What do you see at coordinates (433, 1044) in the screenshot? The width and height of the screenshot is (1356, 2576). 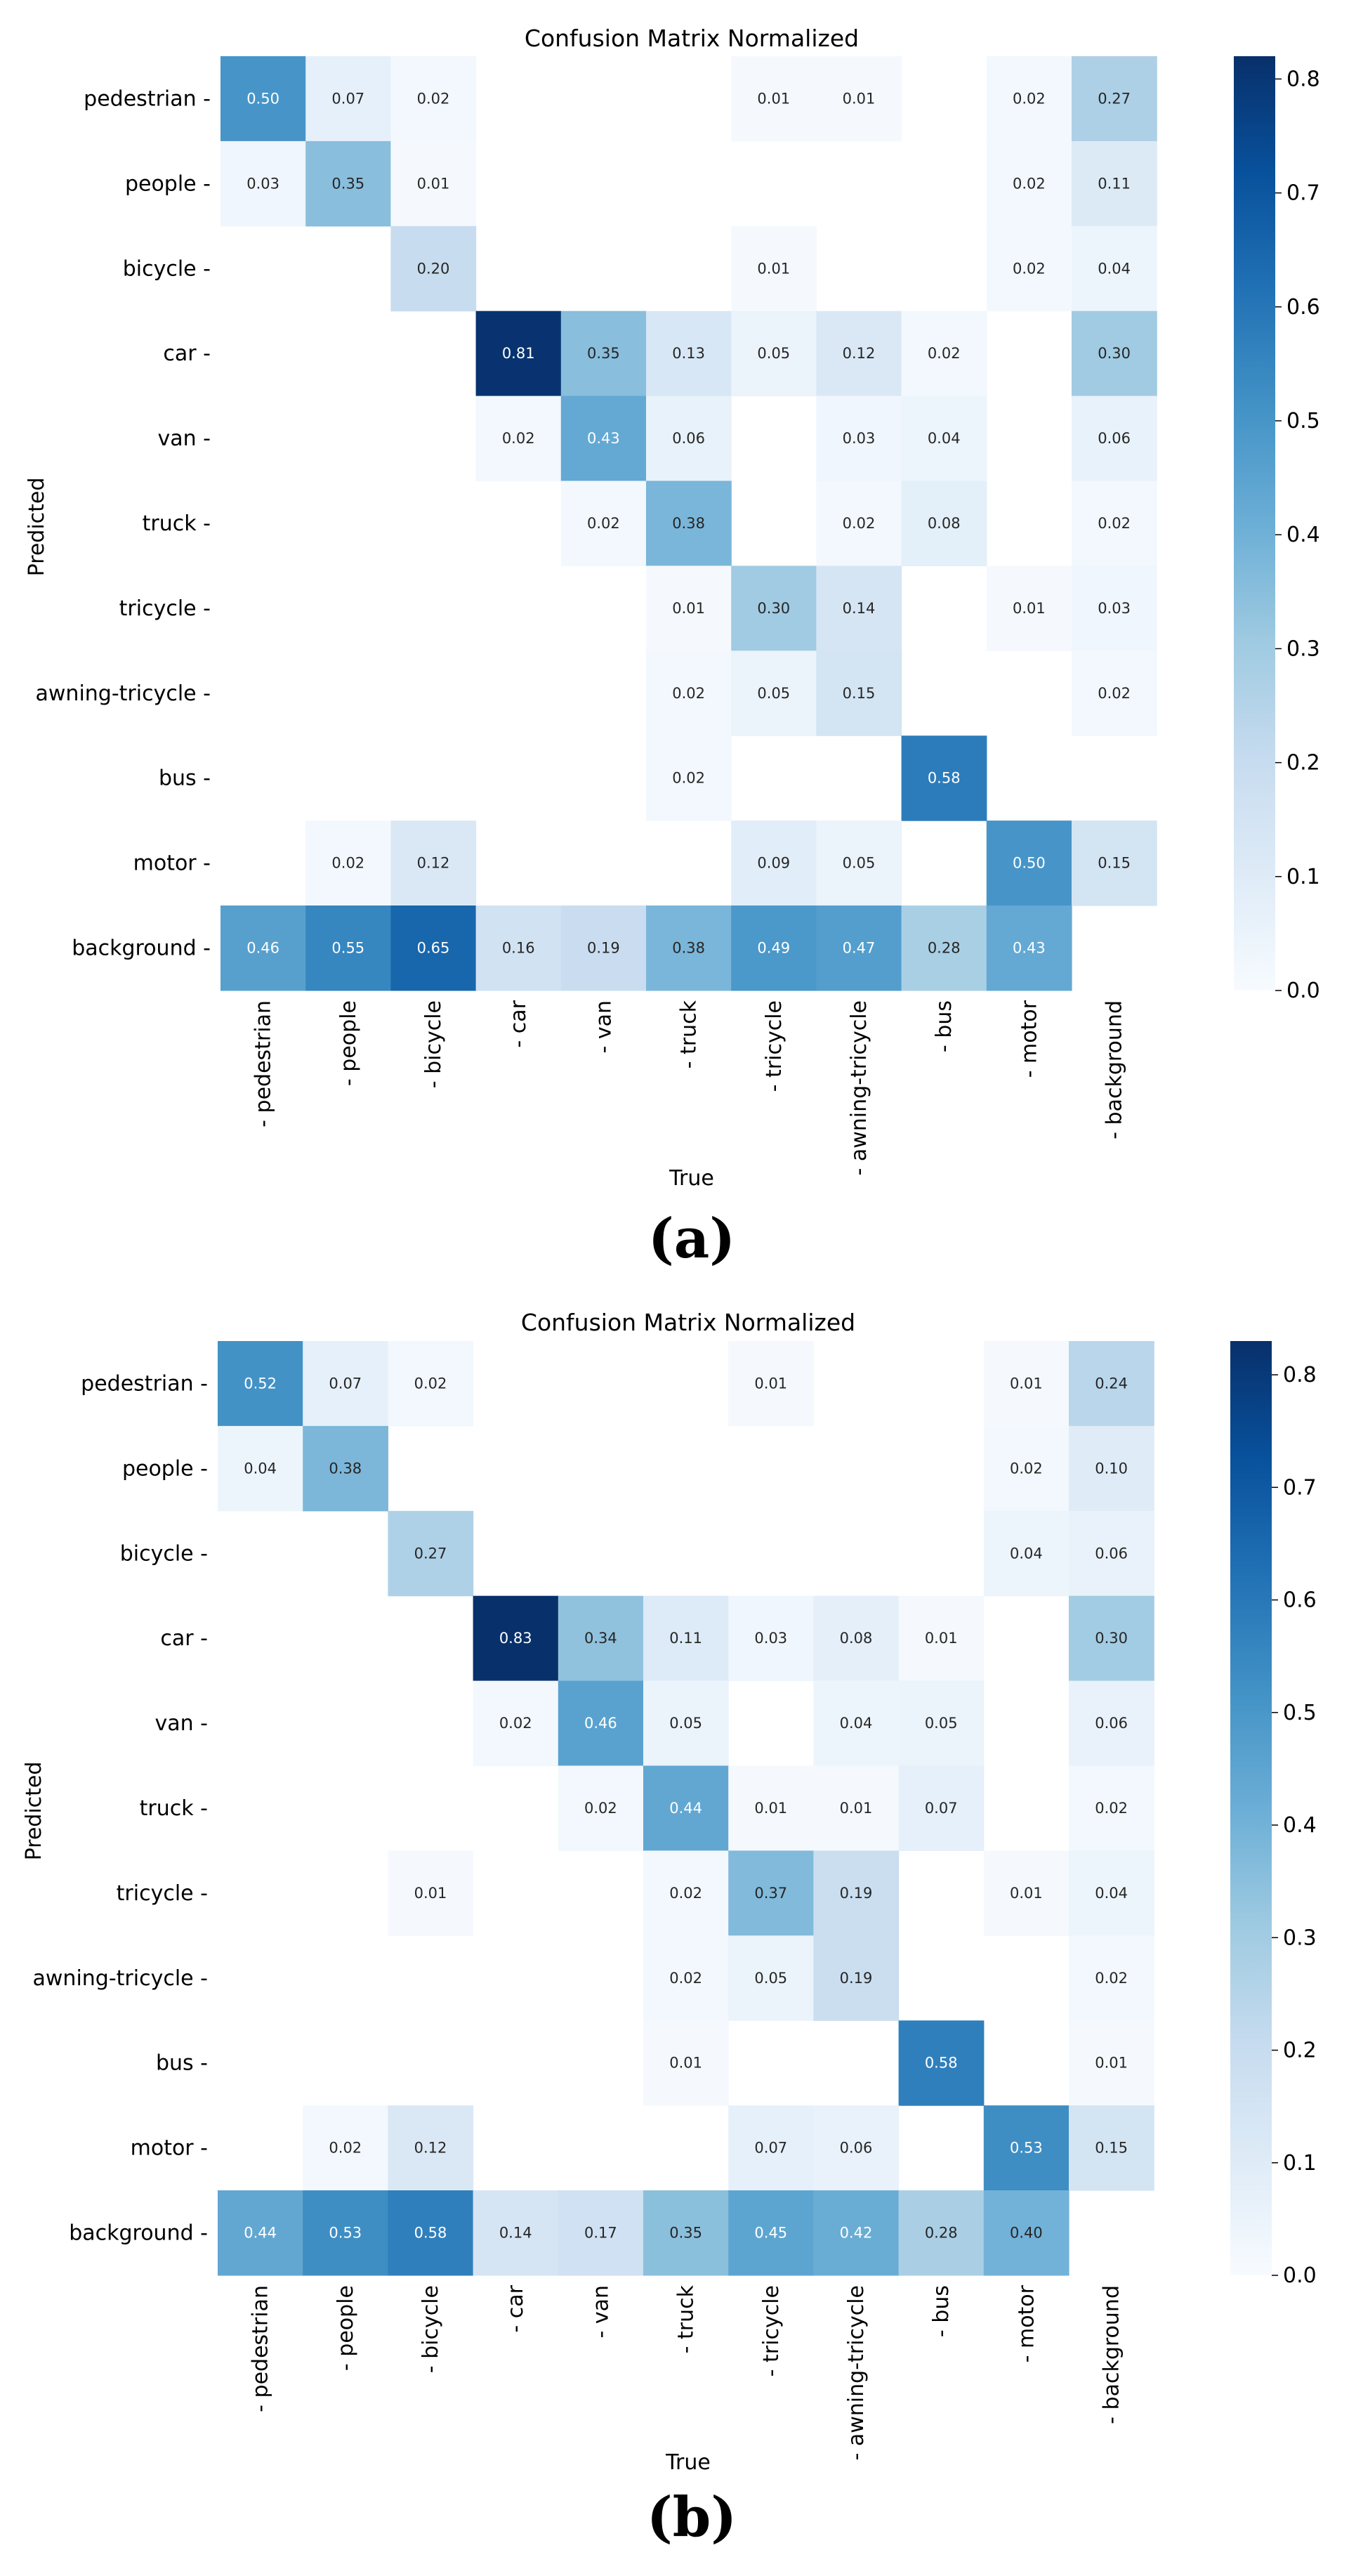 I see `x-tick-label: - bicycle` at bounding box center [433, 1044].